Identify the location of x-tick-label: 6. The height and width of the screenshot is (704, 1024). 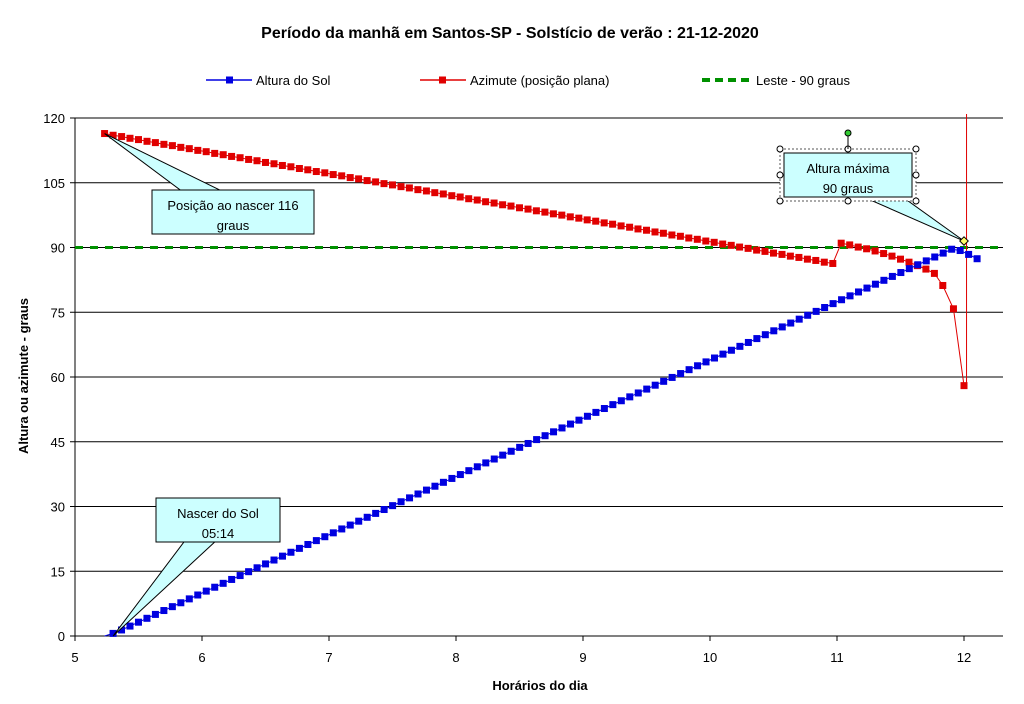
(201, 657).